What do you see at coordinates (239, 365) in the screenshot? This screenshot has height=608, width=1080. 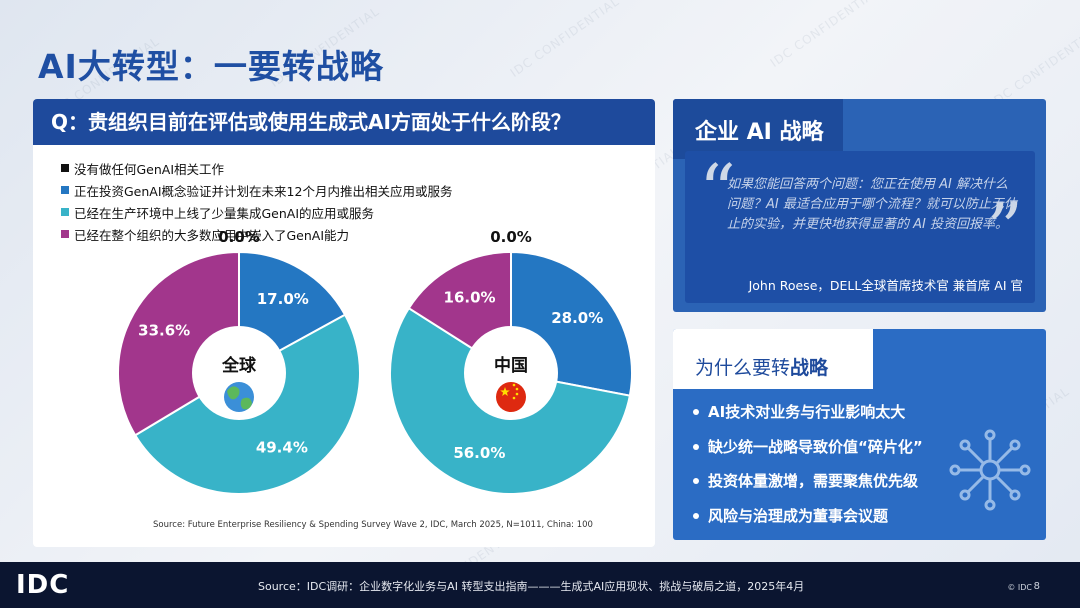 I see `center-label: 全球` at bounding box center [239, 365].